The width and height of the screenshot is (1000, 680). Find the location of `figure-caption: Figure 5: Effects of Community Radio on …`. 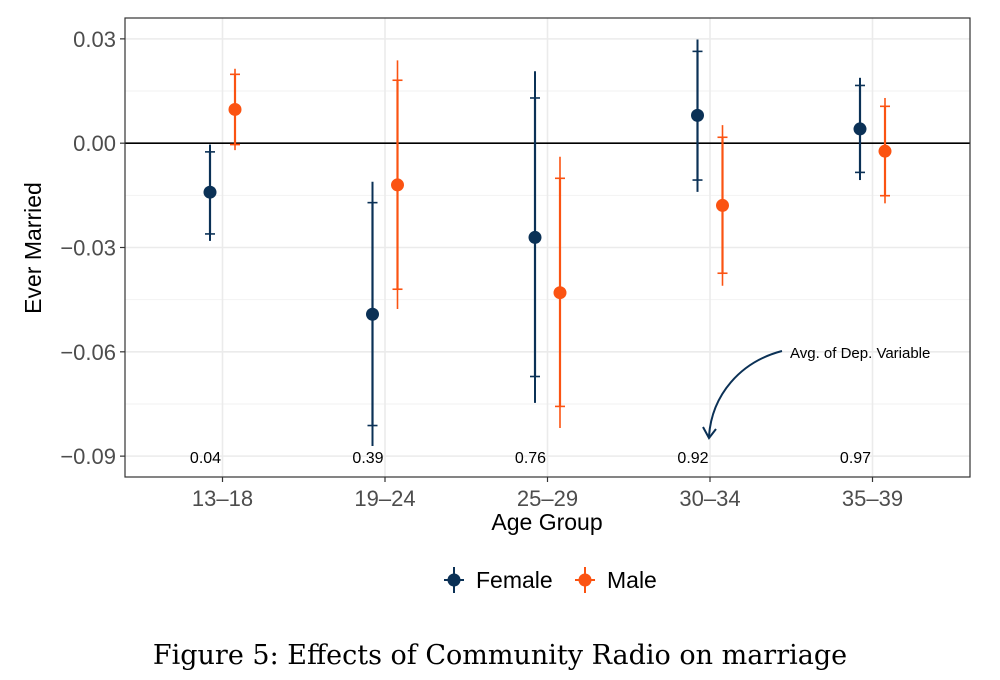

figure-caption: Figure 5: Effects of Community Radio on … is located at coordinates (500, 655).